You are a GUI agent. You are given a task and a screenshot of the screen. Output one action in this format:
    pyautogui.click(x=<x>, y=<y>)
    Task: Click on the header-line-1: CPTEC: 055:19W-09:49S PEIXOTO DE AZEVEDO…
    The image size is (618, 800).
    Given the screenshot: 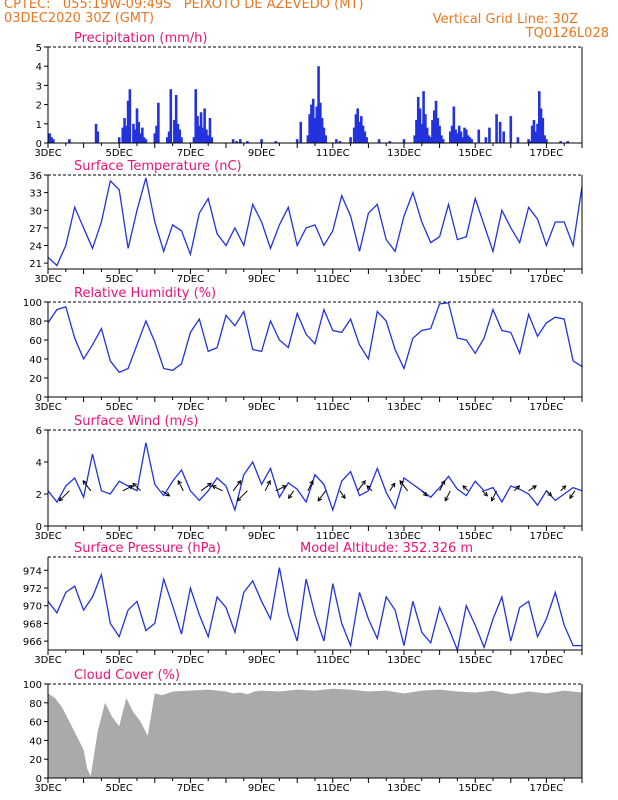 What is the action you would take?
    pyautogui.click(x=184, y=6)
    